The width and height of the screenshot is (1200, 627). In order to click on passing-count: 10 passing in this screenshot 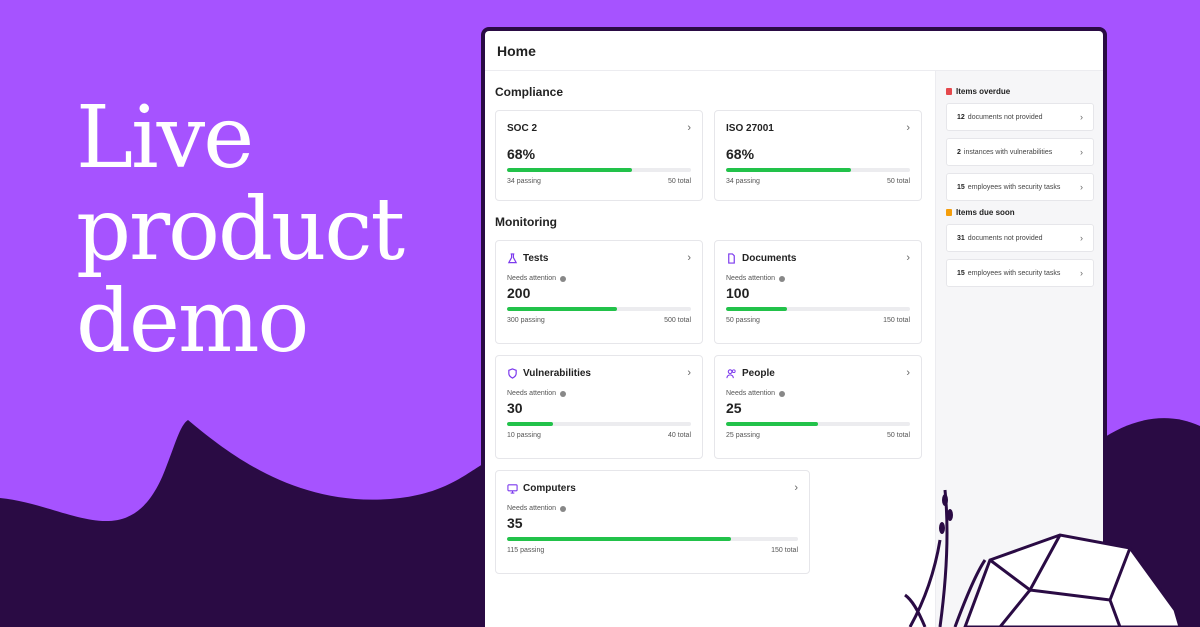, I will do `click(524, 435)`.